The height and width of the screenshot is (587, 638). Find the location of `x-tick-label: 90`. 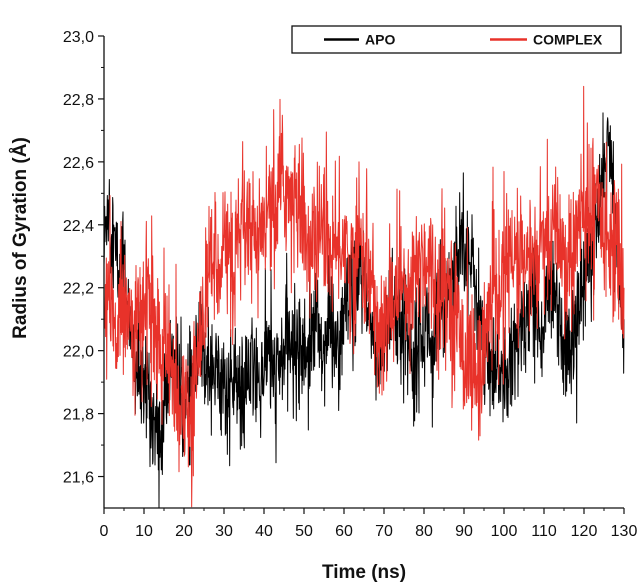

x-tick-label: 90 is located at coordinates (464, 531).